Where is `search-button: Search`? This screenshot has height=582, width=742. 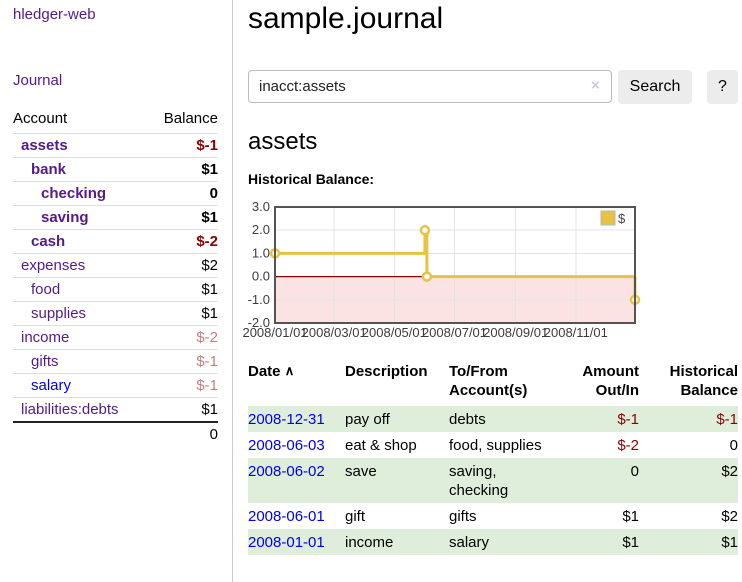
search-button: Search is located at coordinates (655, 87).